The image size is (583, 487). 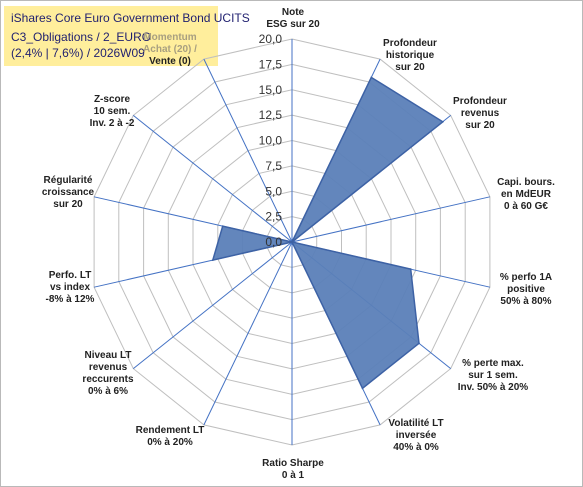 What do you see at coordinates (415, 435) in the screenshot?
I see `axis-label-6: Volatilité LT inversée 40% à 0%` at bounding box center [415, 435].